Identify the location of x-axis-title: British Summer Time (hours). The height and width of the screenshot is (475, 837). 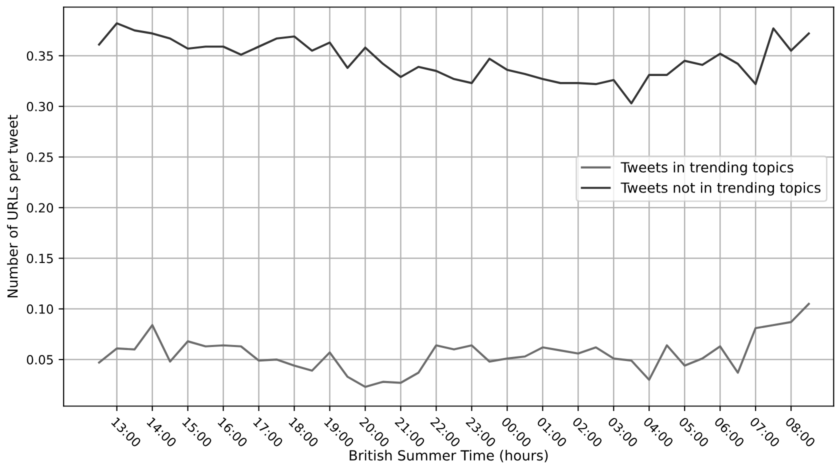
(449, 456).